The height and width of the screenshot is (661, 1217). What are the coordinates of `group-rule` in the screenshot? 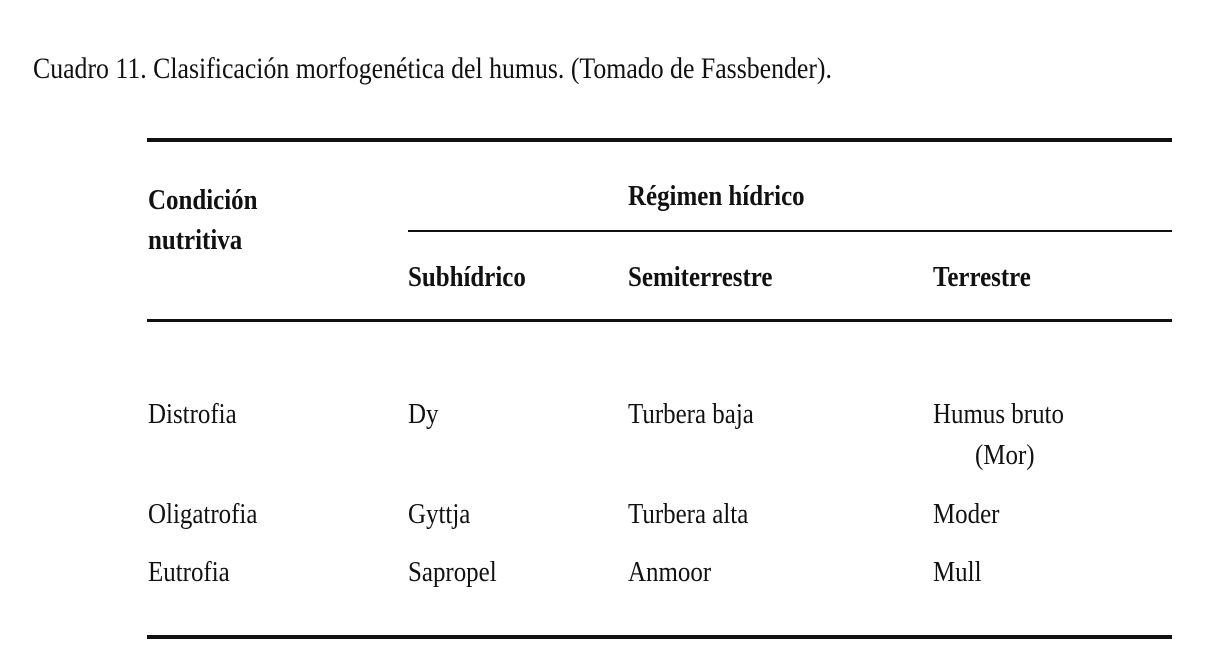 It's located at (790, 231).